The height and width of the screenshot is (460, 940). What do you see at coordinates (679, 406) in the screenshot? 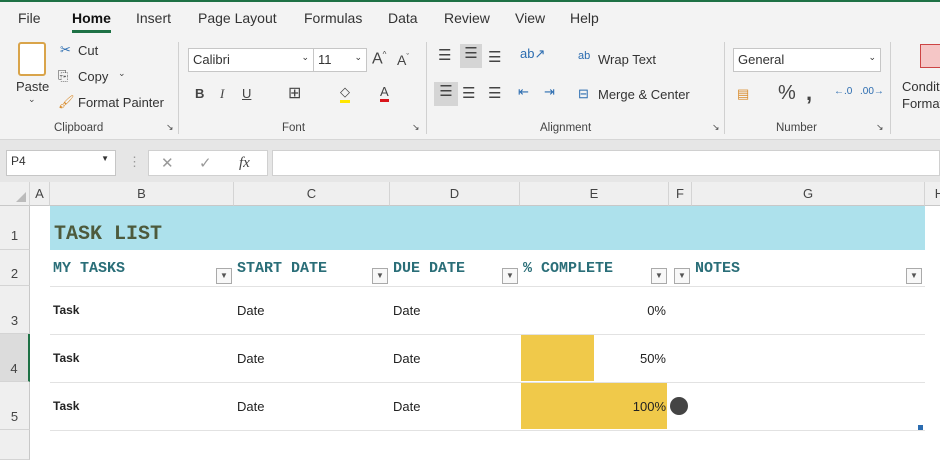
I see `status-dot-icon` at bounding box center [679, 406].